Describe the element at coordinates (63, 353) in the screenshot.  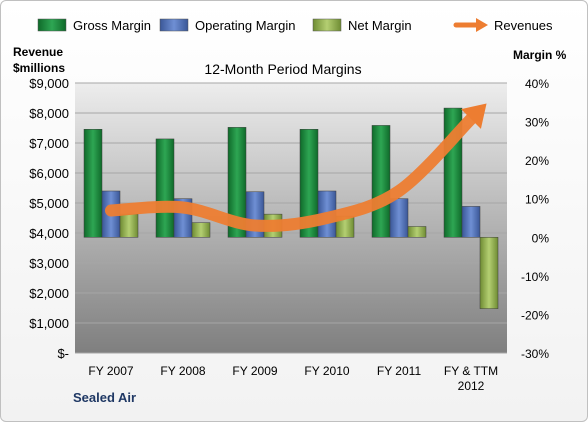
I see `left-tick-label: $-` at that location.